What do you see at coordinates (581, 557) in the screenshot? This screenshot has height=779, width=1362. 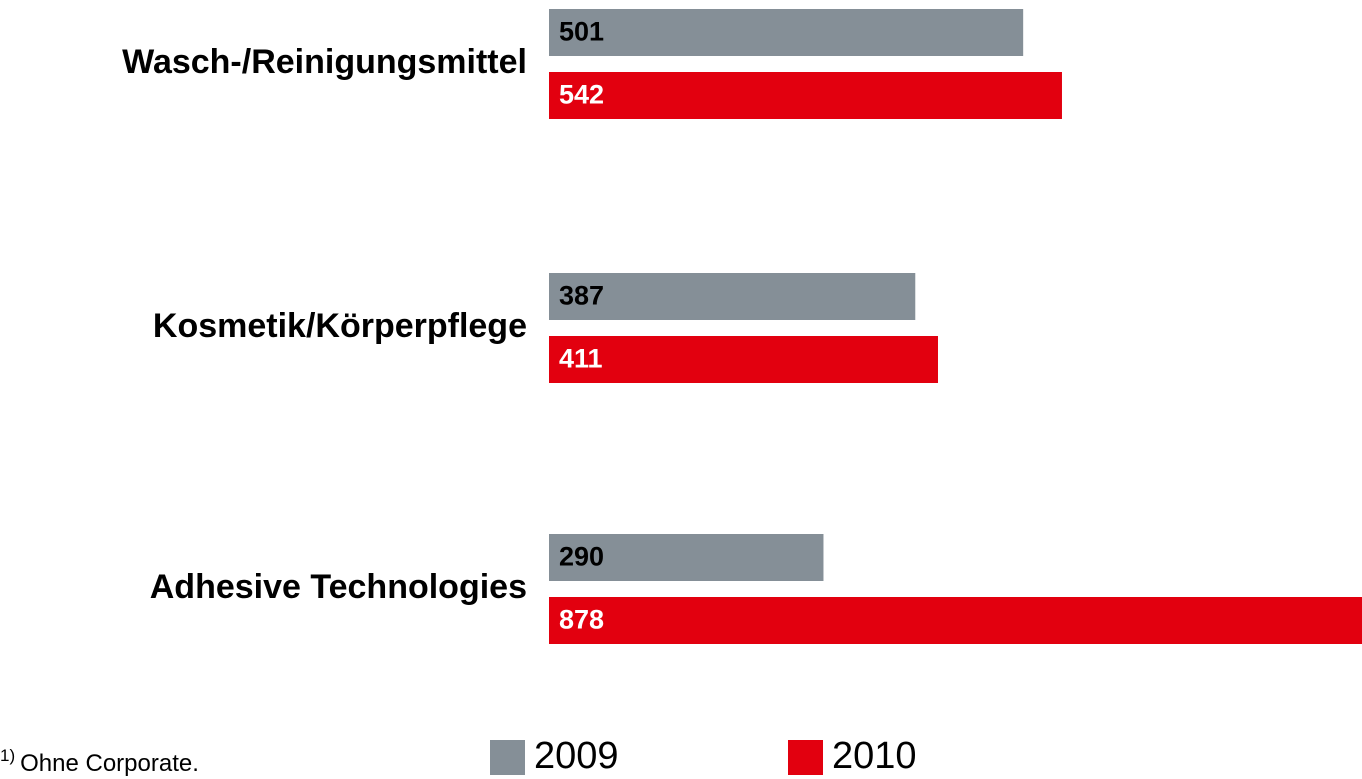 I see `value-label: 290` at bounding box center [581, 557].